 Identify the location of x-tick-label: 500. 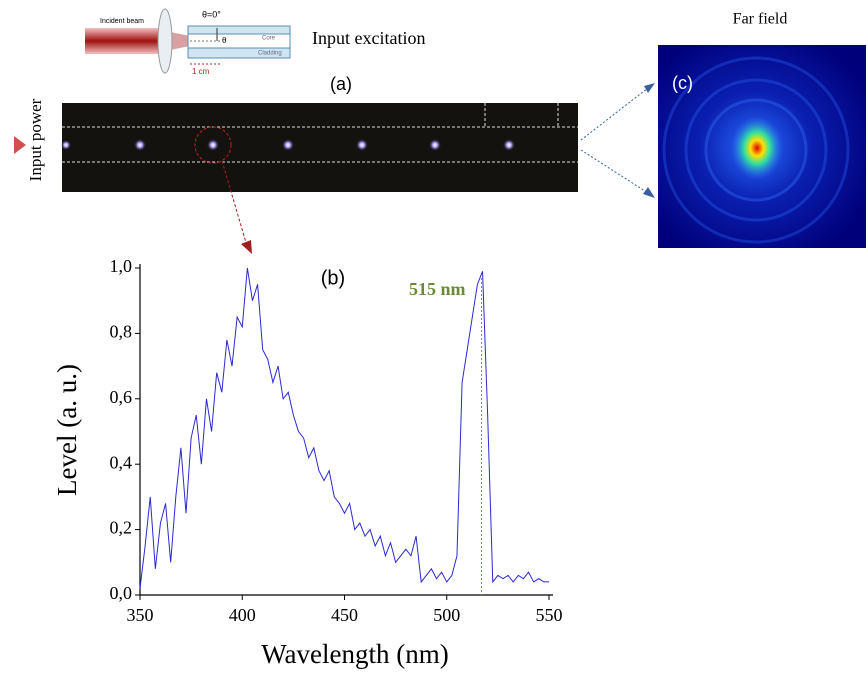
(446, 615).